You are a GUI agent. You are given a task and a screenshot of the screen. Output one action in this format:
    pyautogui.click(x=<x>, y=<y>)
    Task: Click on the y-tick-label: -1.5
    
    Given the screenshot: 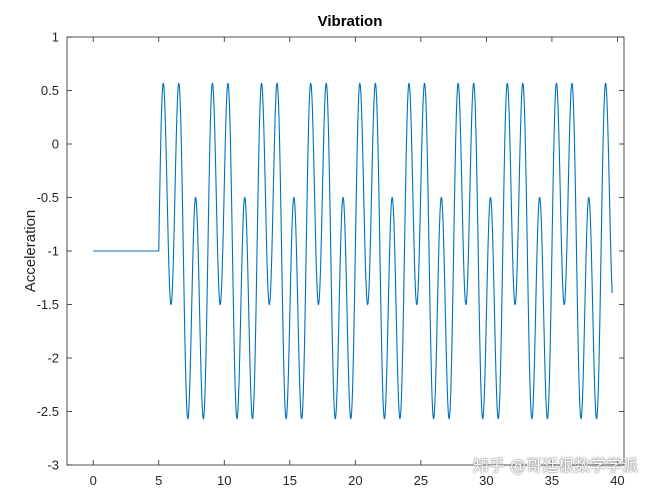 What is the action you would take?
    pyautogui.click(x=48, y=304)
    